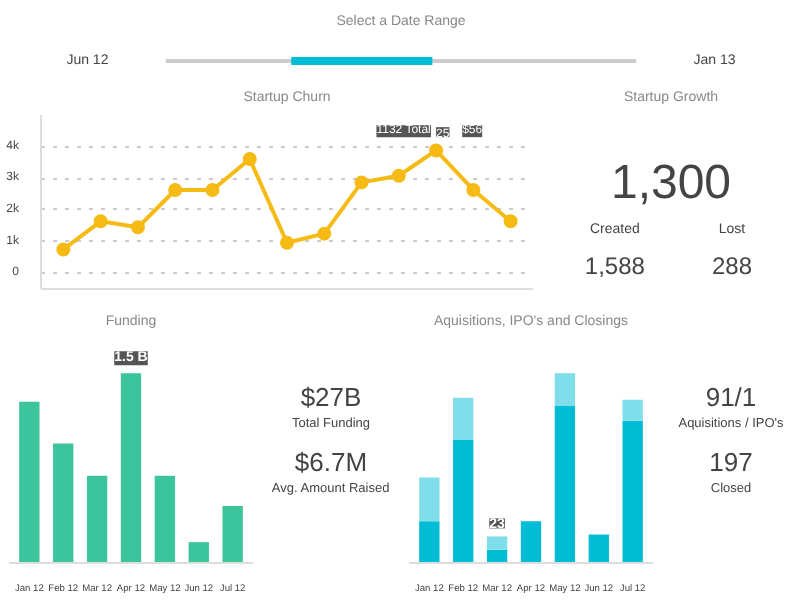 The image size is (800, 600). Describe the element at coordinates (731, 397) in the screenshot. I see `text: 91/1` at that location.